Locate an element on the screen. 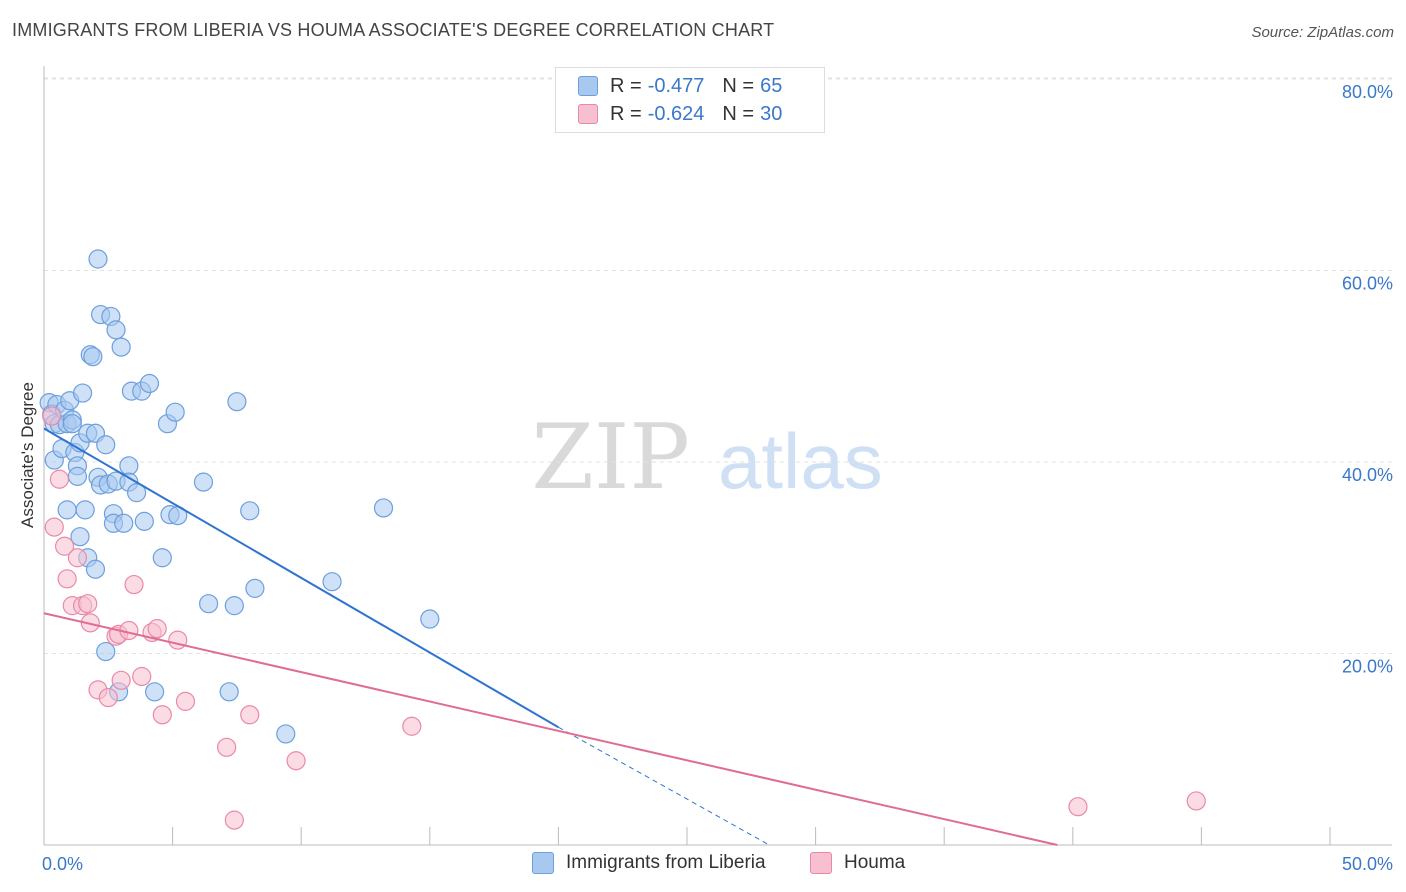  stats-legend: R = -0.477 N = 65 R = -0.624 N = 30 is located at coordinates (690, 100).